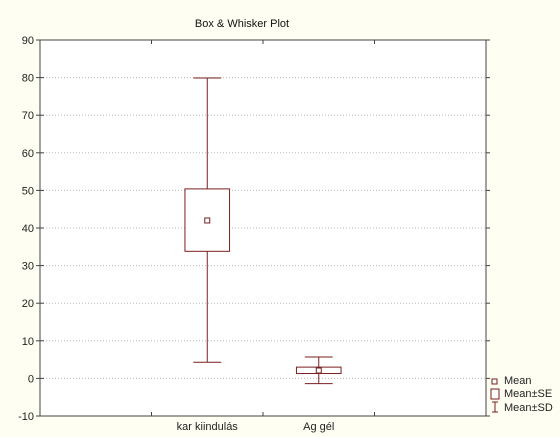 This screenshot has height=437, width=560. What do you see at coordinates (28, 191) in the screenshot?
I see `y-tick-label: 50` at bounding box center [28, 191].